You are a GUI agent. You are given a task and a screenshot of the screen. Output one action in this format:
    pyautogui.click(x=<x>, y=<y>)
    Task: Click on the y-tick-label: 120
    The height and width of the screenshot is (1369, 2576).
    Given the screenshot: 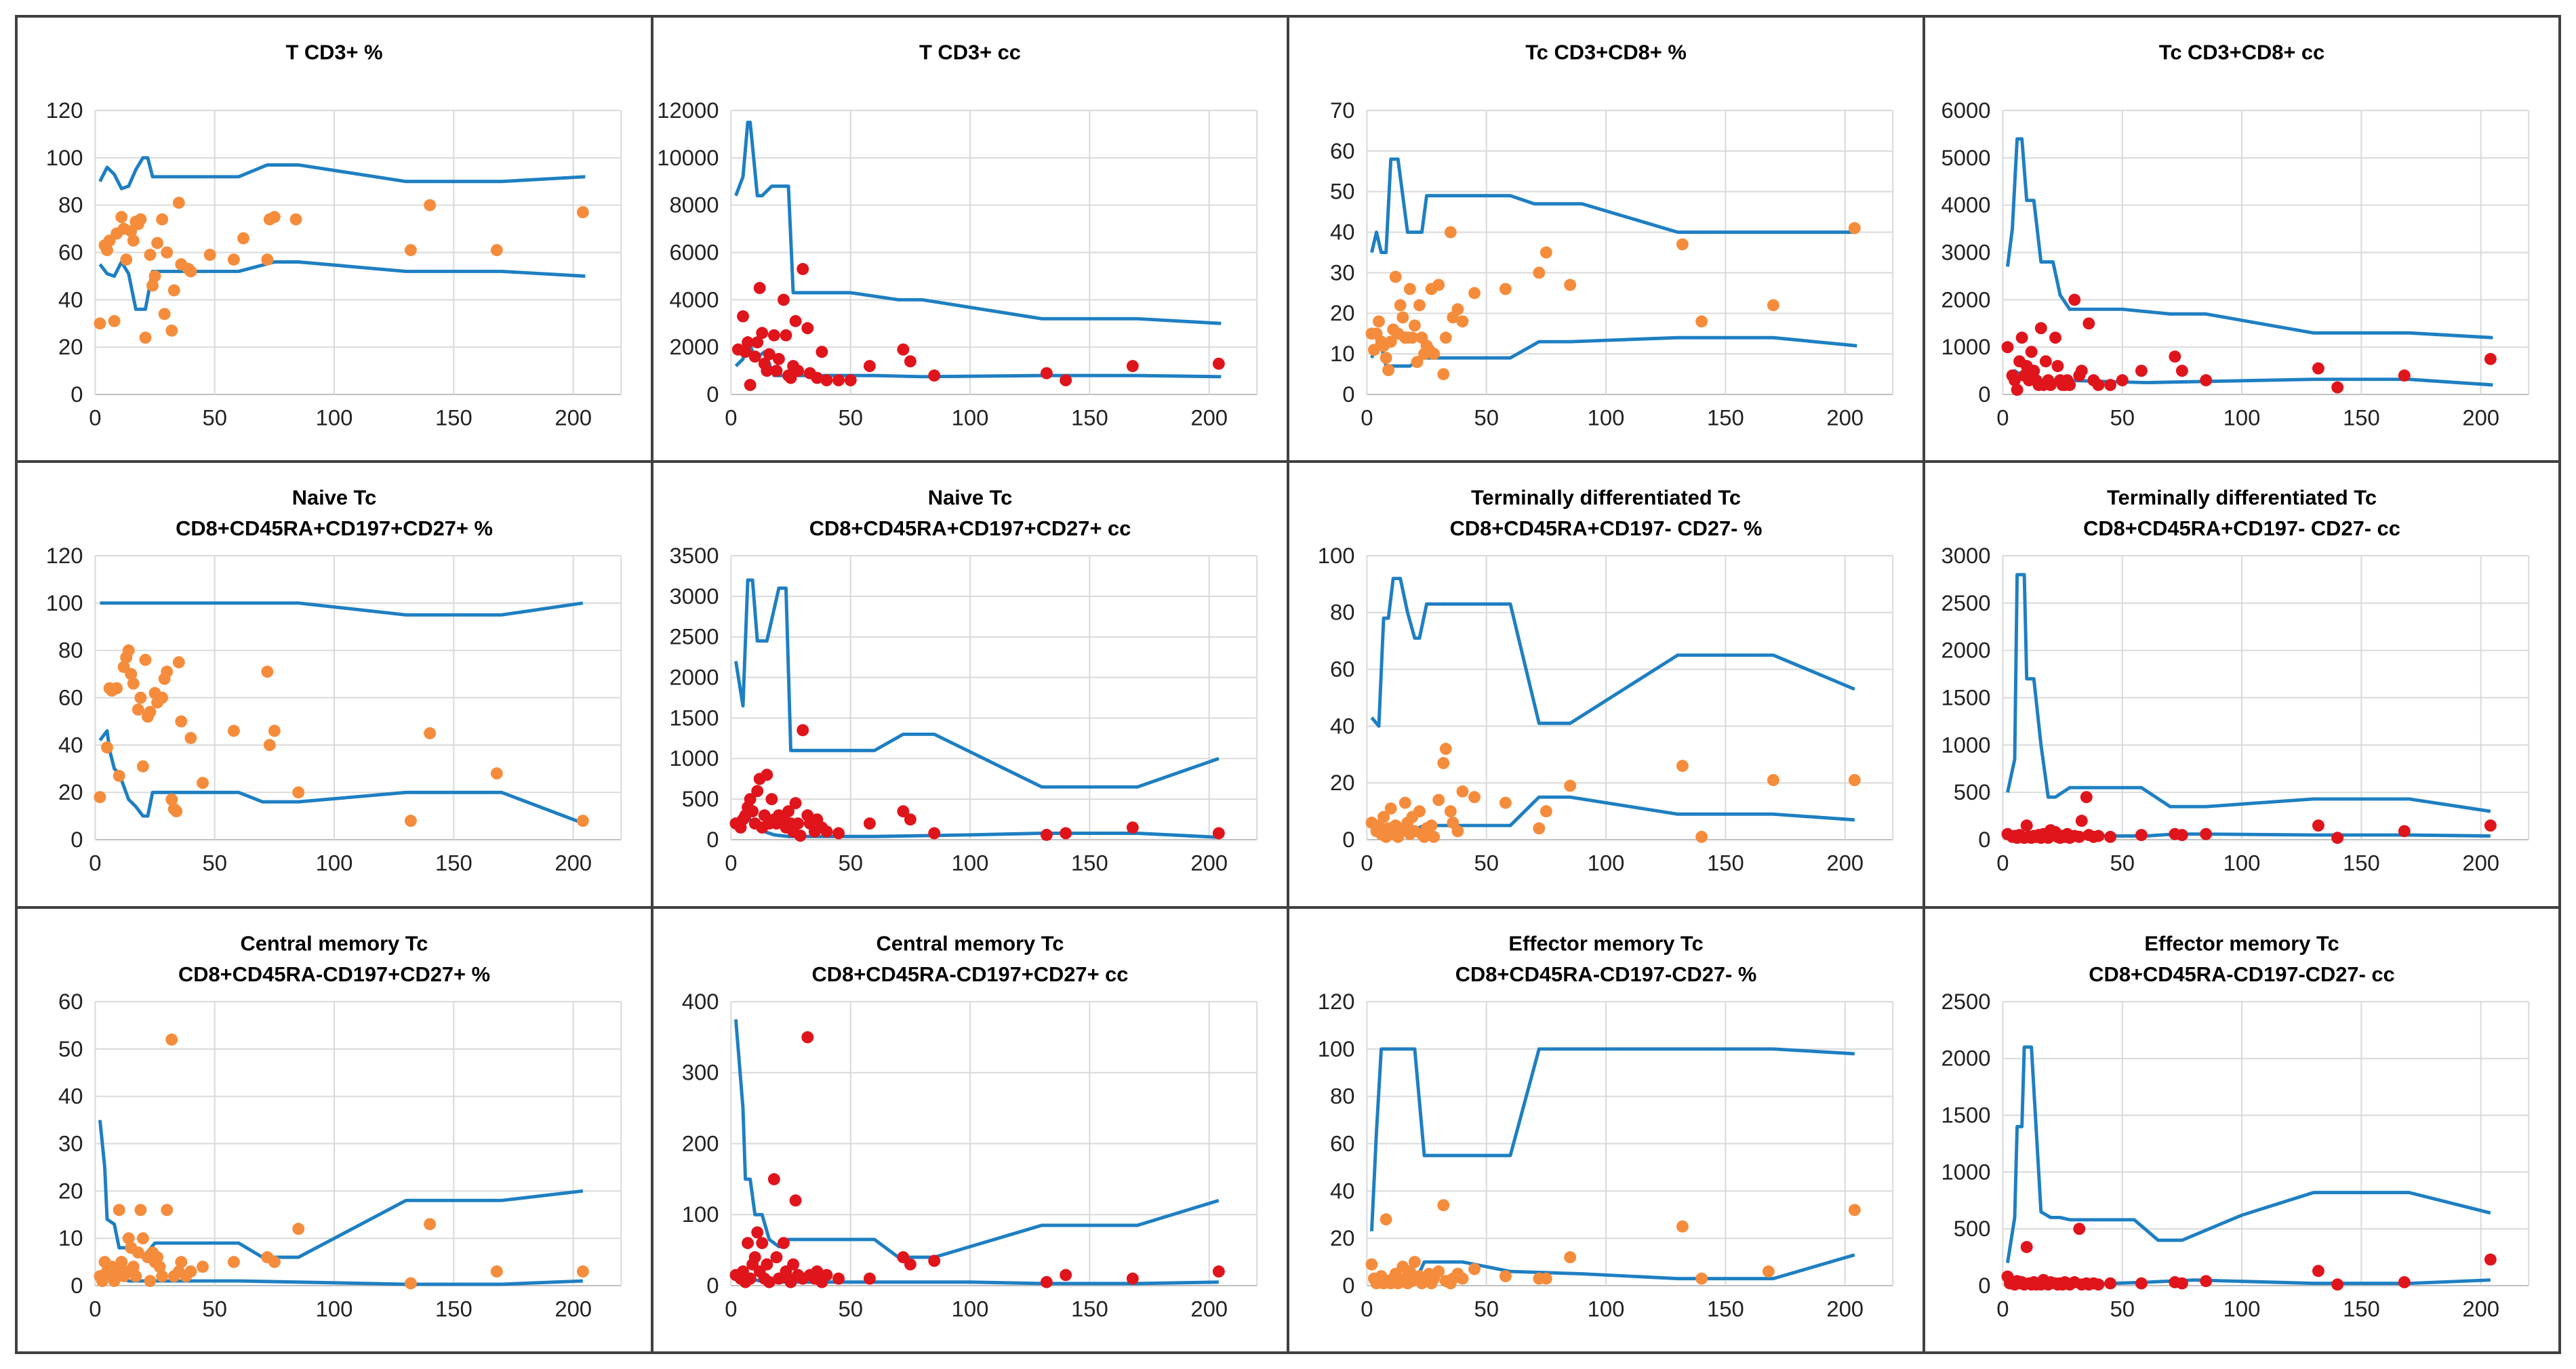 What is the action you would take?
    pyautogui.click(x=64, y=555)
    